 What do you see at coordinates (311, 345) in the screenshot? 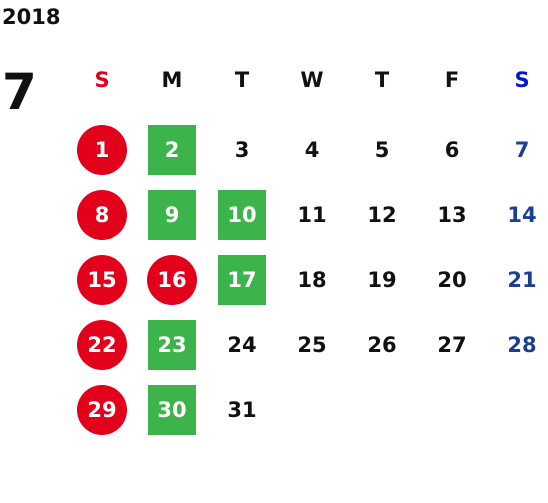
I see `day-number: 25` at bounding box center [311, 345].